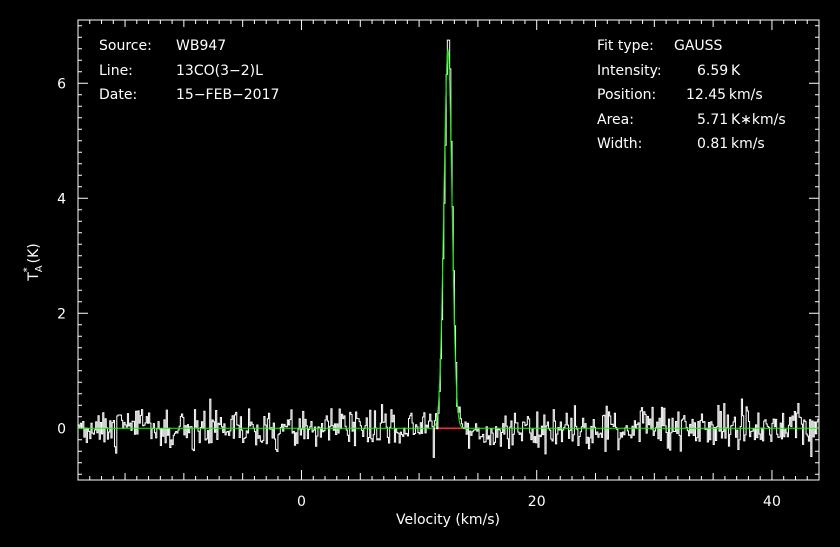 This screenshot has width=840, height=547. What do you see at coordinates (698, 46) in the screenshot?
I see `fit-type-value: GAUSS` at bounding box center [698, 46].